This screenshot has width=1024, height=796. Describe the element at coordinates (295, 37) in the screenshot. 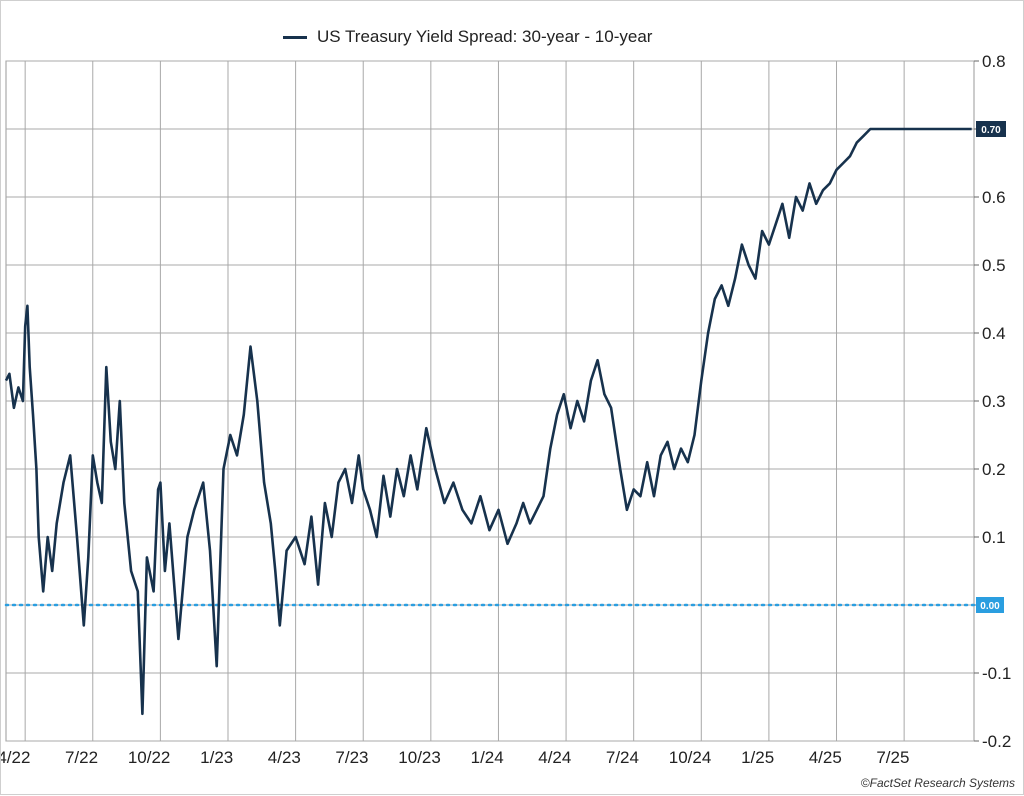

I see `legend-swatch` at that location.